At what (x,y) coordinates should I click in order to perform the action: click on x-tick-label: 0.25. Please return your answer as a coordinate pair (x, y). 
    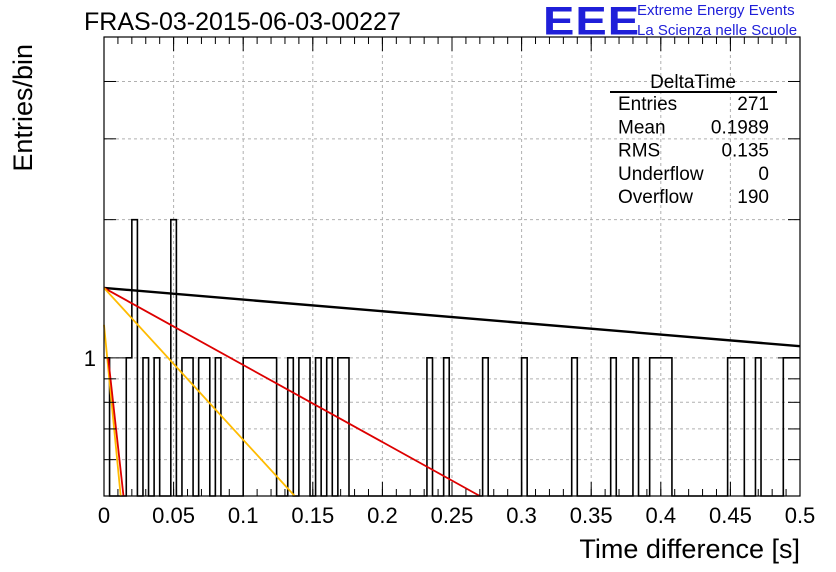
    Looking at the image, I should click on (452, 515).